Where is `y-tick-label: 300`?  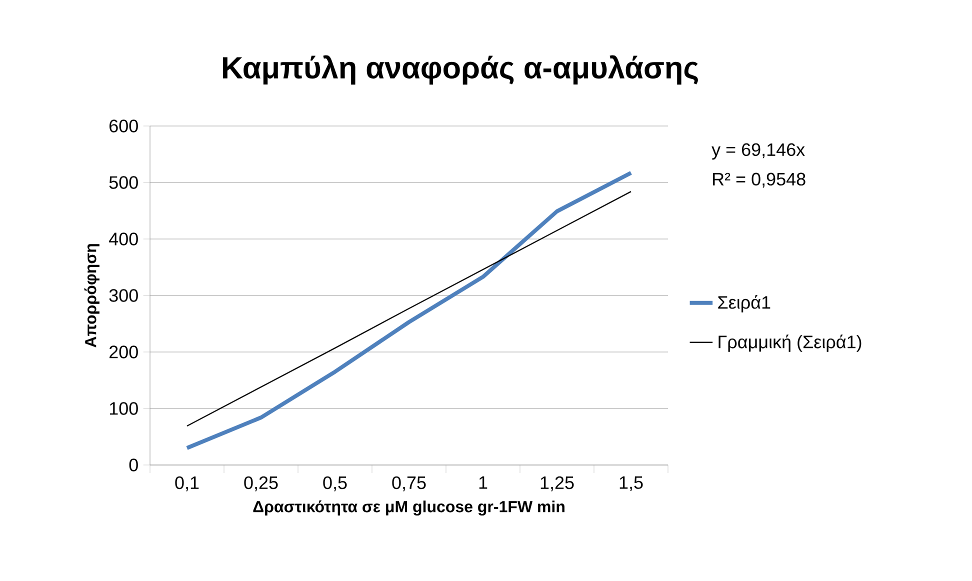 y-tick-label: 300 is located at coordinates (123, 295).